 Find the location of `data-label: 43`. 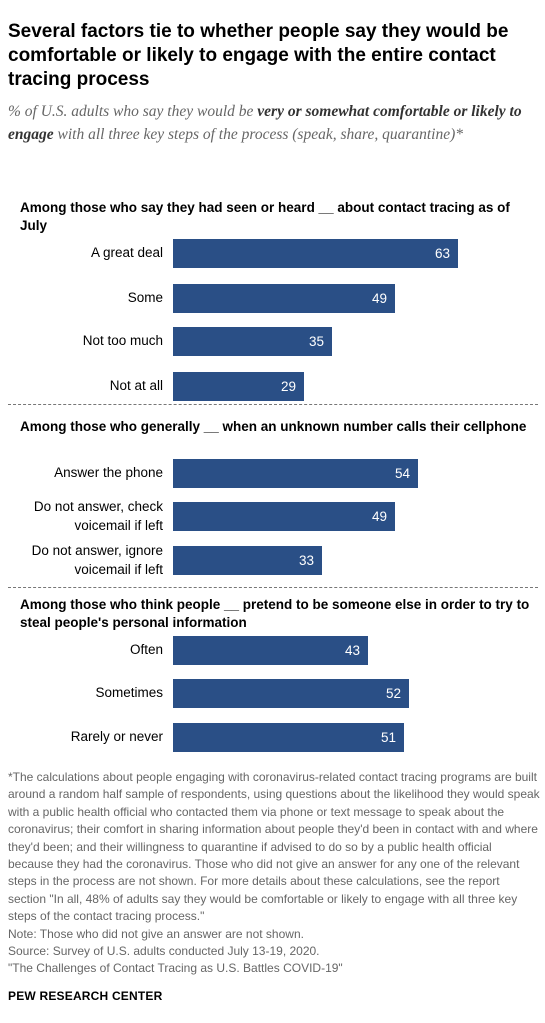

data-label: 43 is located at coordinates (352, 650).